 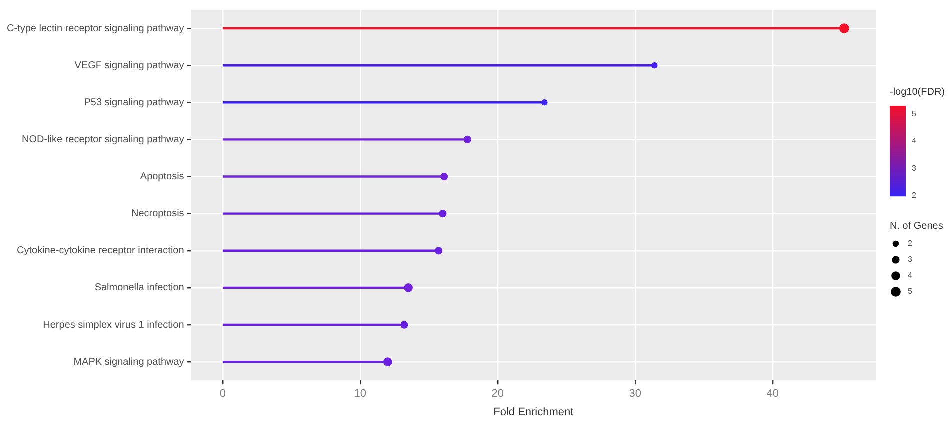 I want to click on x-tick-label: 20, so click(x=498, y=394).